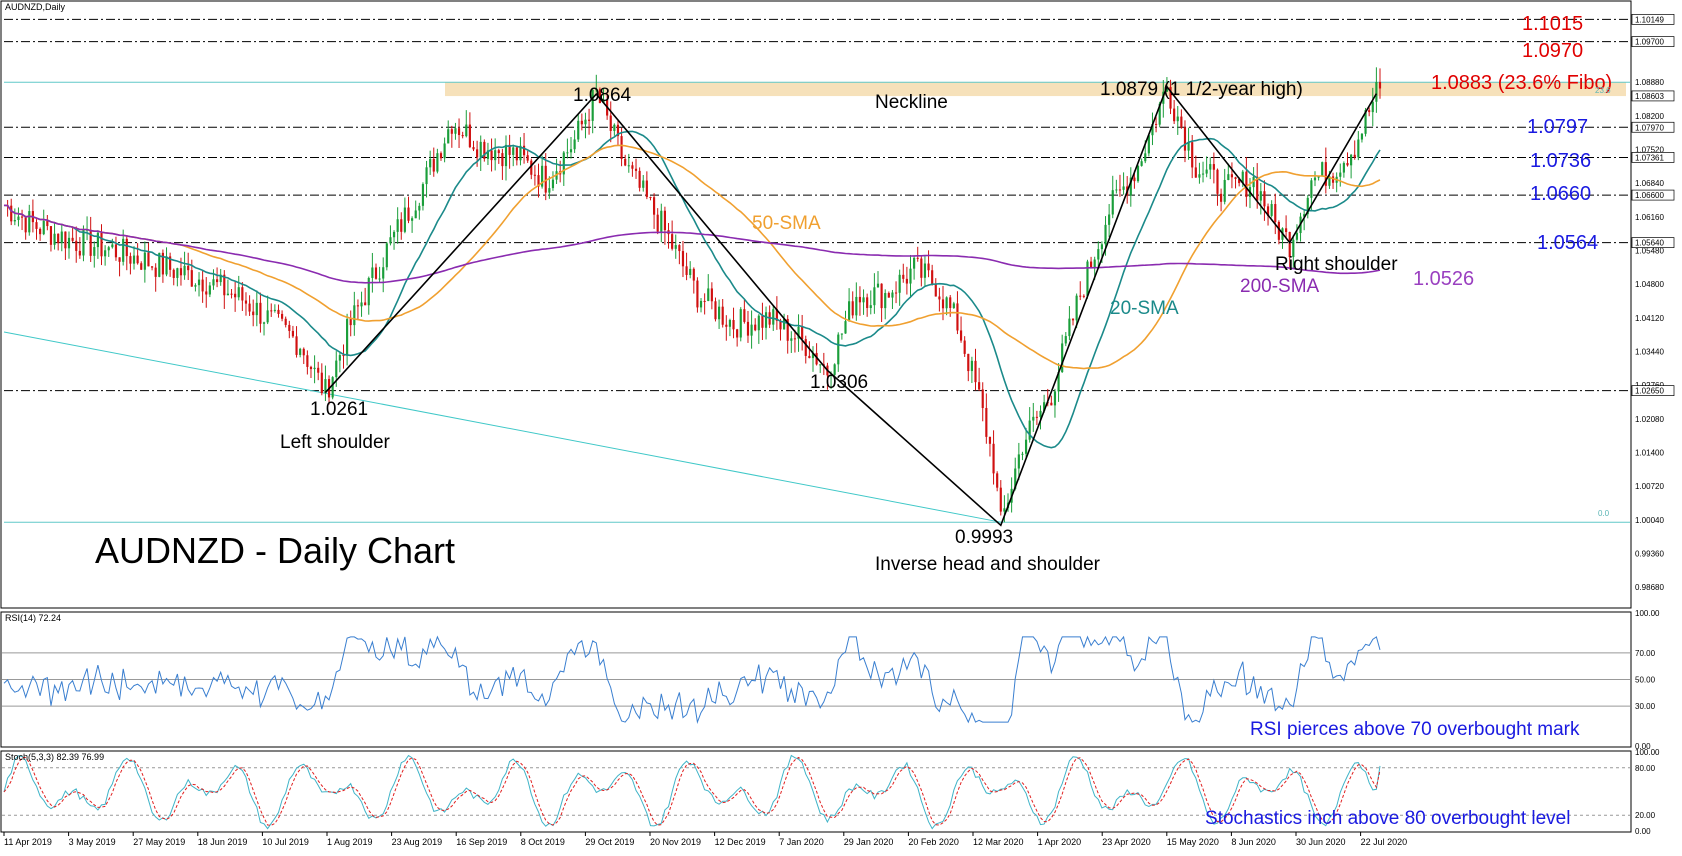 This screenshot has width=1682, height=856. Describe the element at coordinates (1649, 127) in the screenshot. I see `price-tick-label: 1.07970` at that location.